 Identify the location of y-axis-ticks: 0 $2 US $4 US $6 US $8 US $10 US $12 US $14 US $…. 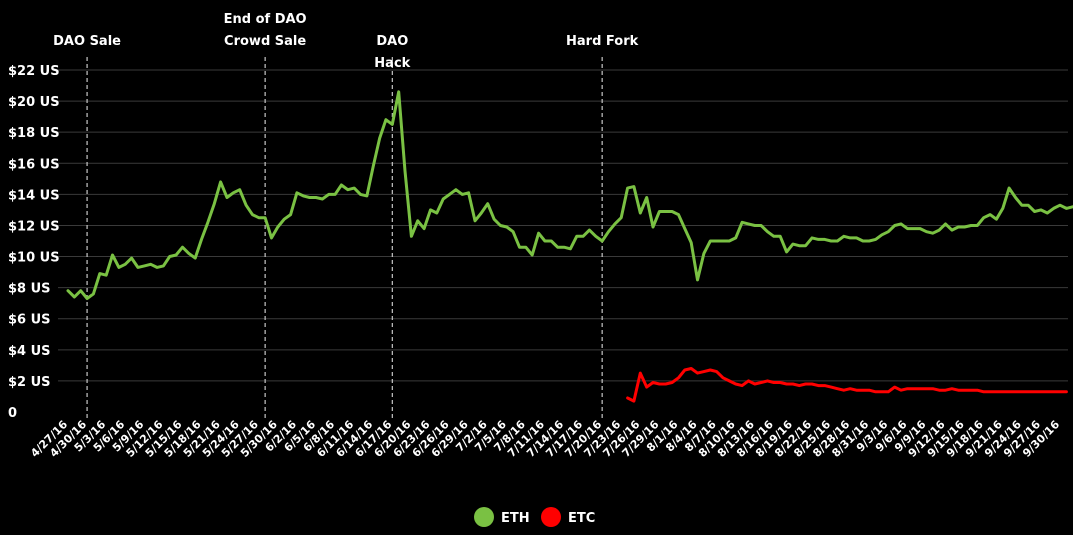
(34, 242).